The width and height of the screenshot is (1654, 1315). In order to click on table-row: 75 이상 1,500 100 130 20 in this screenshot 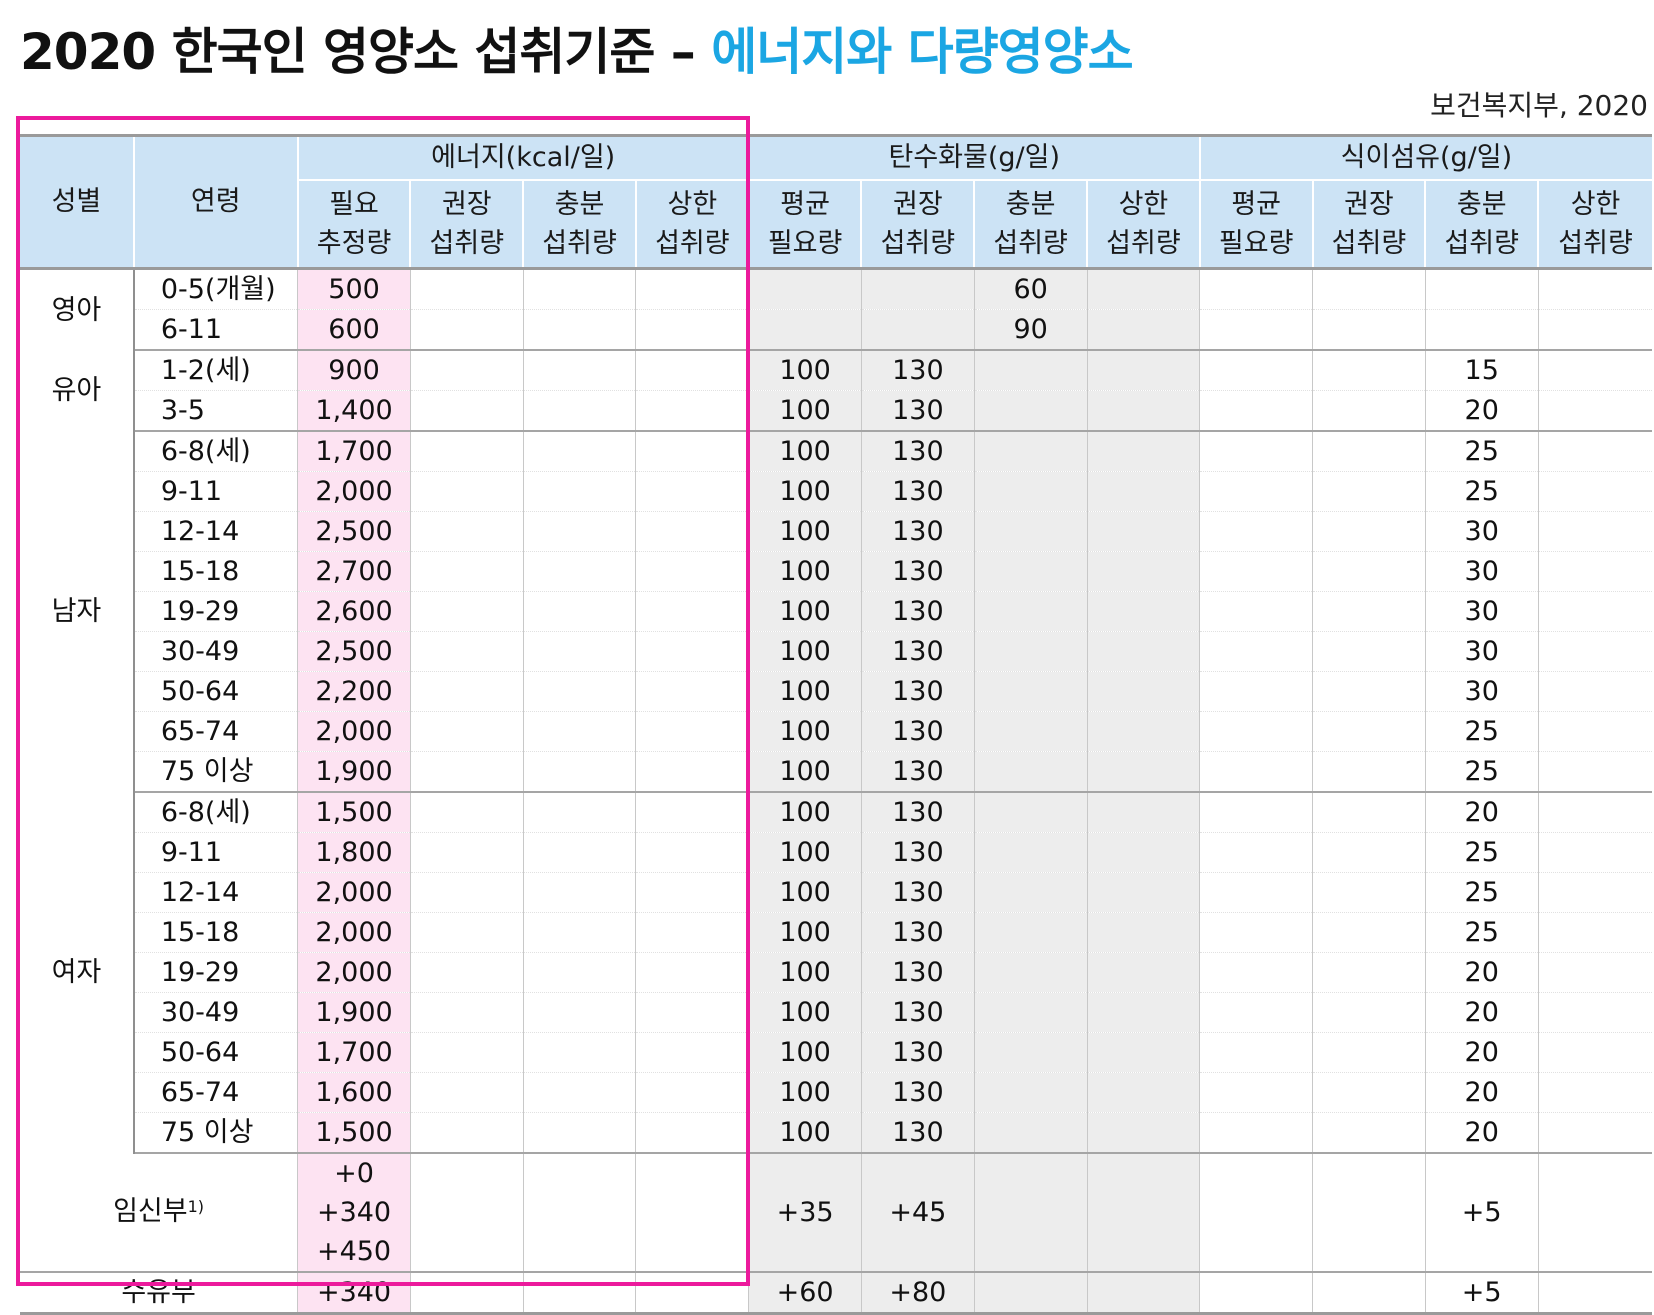, I will do `click(836, 1133)`.